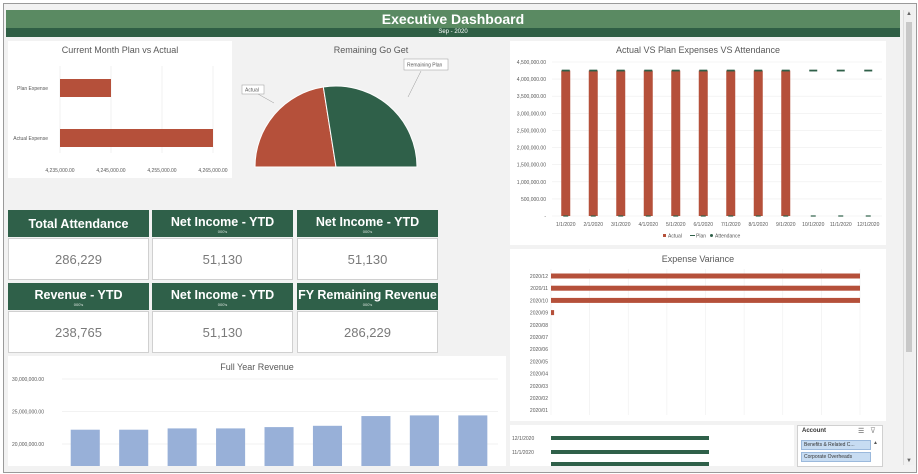 This screenshot has height=474, width=918. Describe the element at coordinates (252, 91) in the screenshot. I see `pie-label: Actual` at that location.